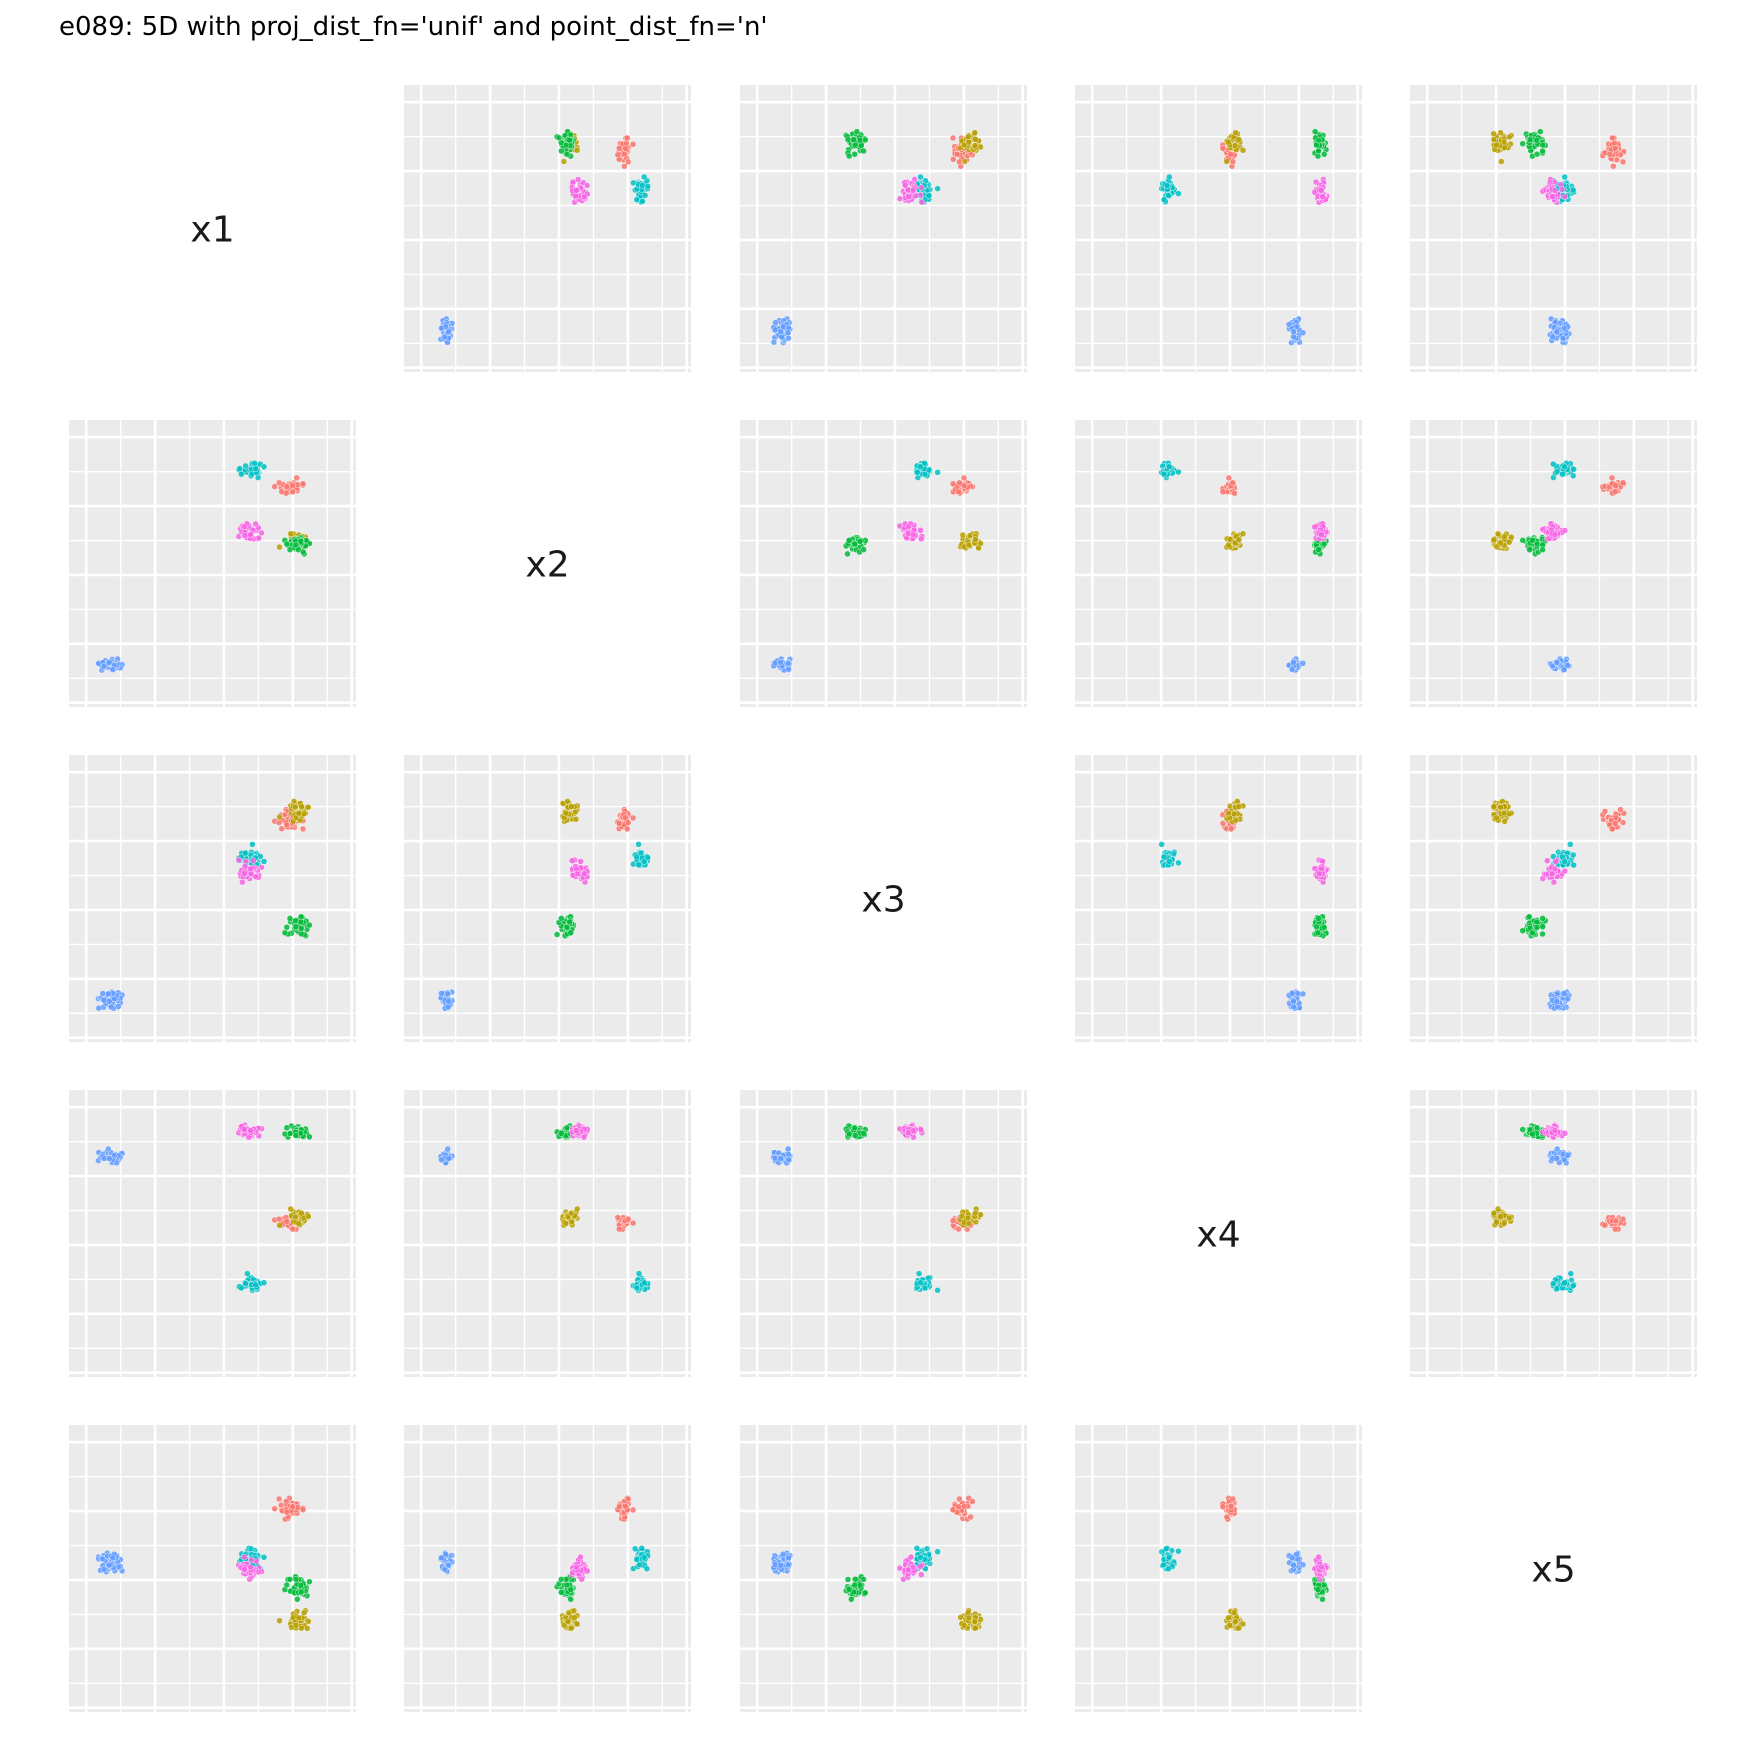 The height and width of the screenshot is (1750, 1750). Describe the element at coordinates (1553, 898) in the screenshot. I see `panel-x5-vs-x3` at that location.